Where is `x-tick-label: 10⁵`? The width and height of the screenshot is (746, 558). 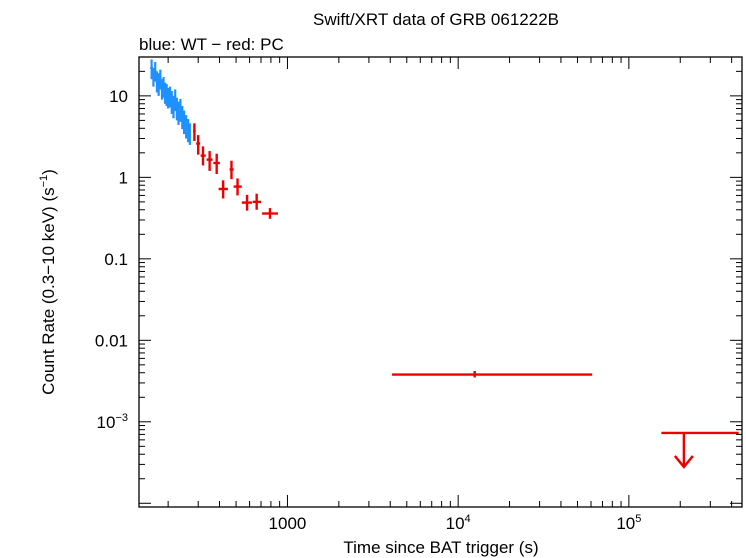
x-tick-label: 10⁵ is located at coordinates (628, 523).